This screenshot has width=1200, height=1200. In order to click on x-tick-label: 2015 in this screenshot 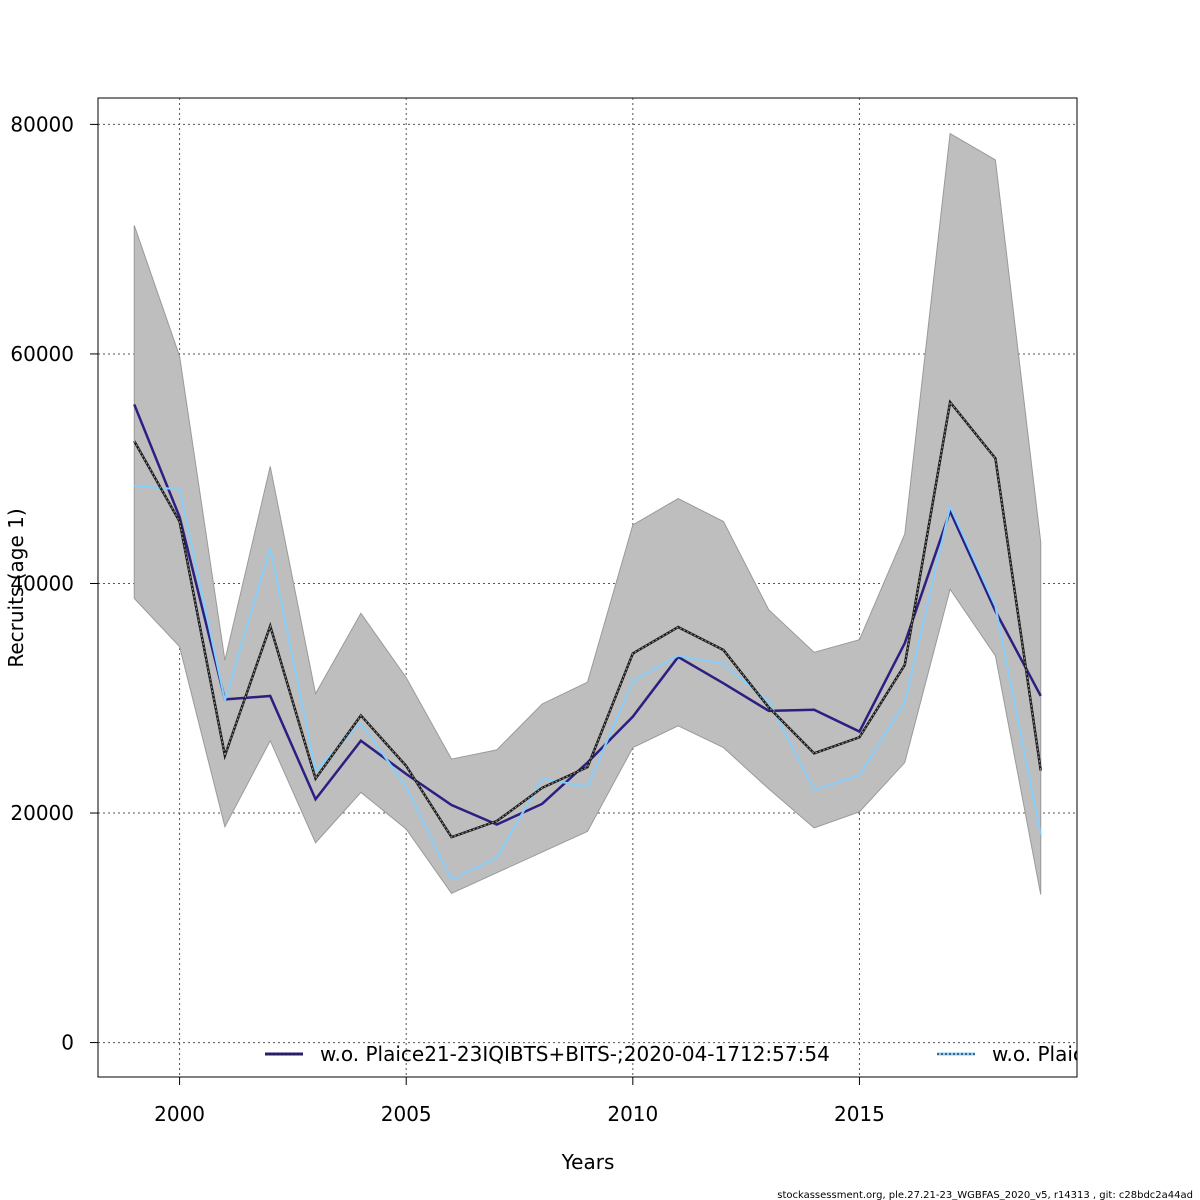, I will do `click(859, 1114)`.